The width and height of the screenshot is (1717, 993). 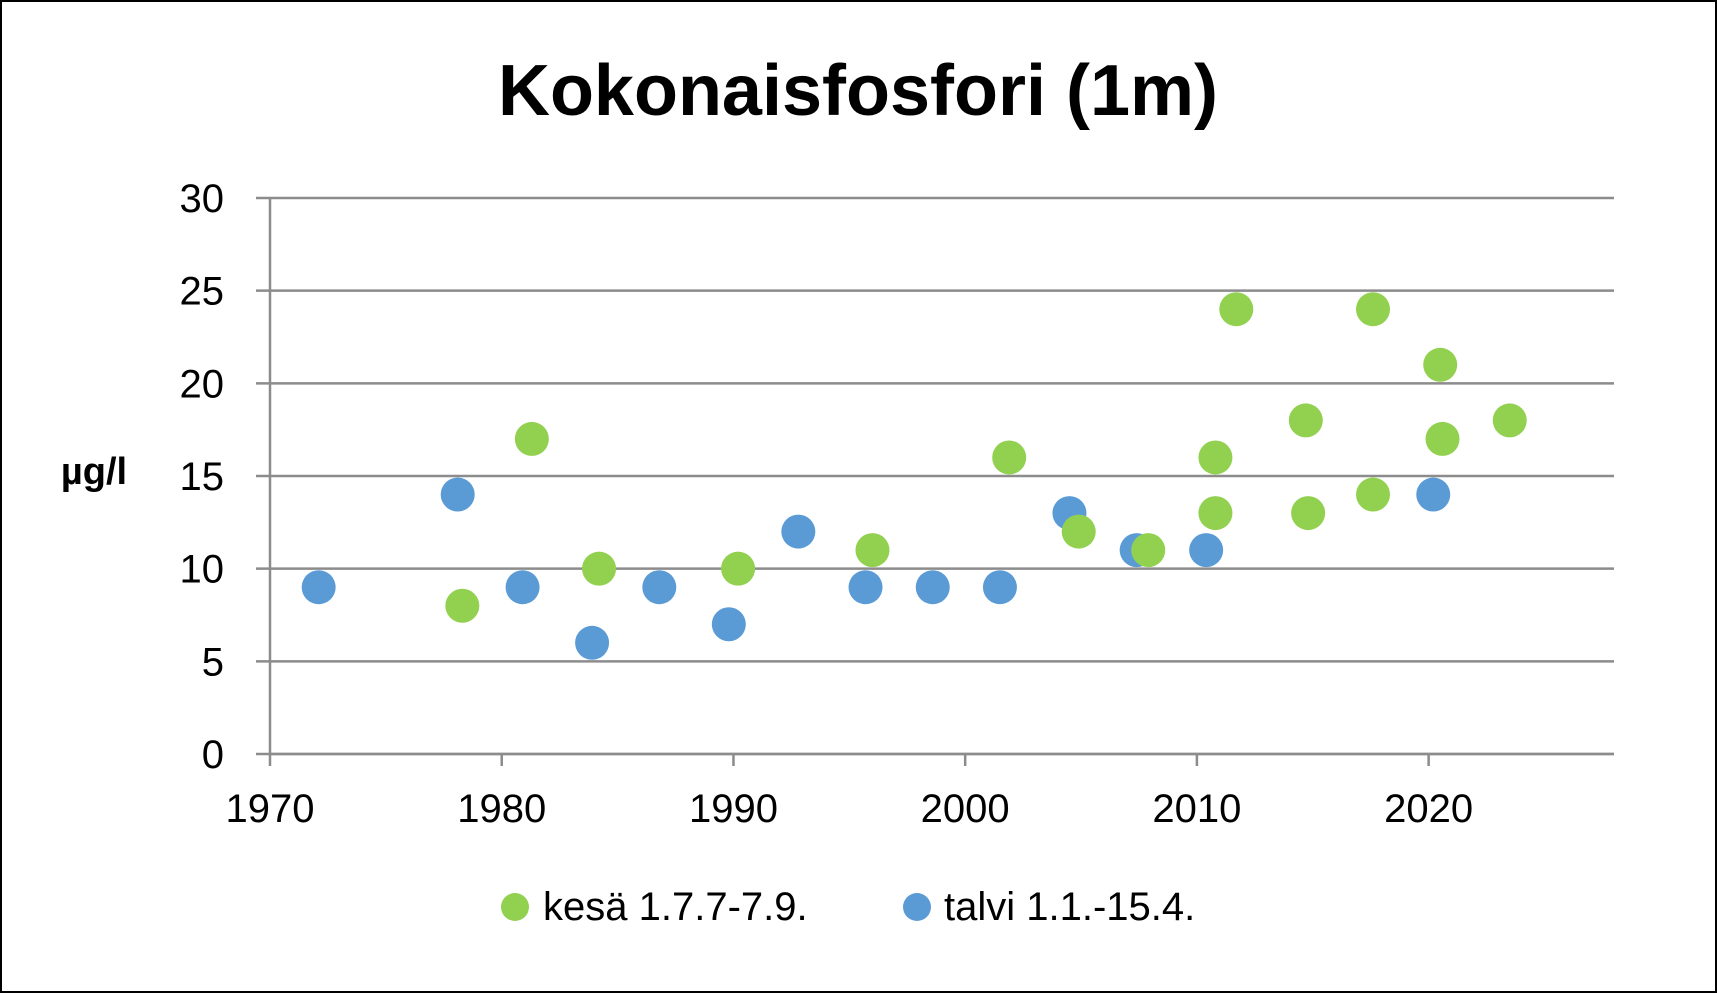 I want to click on y-axis-label: µg/l, so click(x=94, y=472).